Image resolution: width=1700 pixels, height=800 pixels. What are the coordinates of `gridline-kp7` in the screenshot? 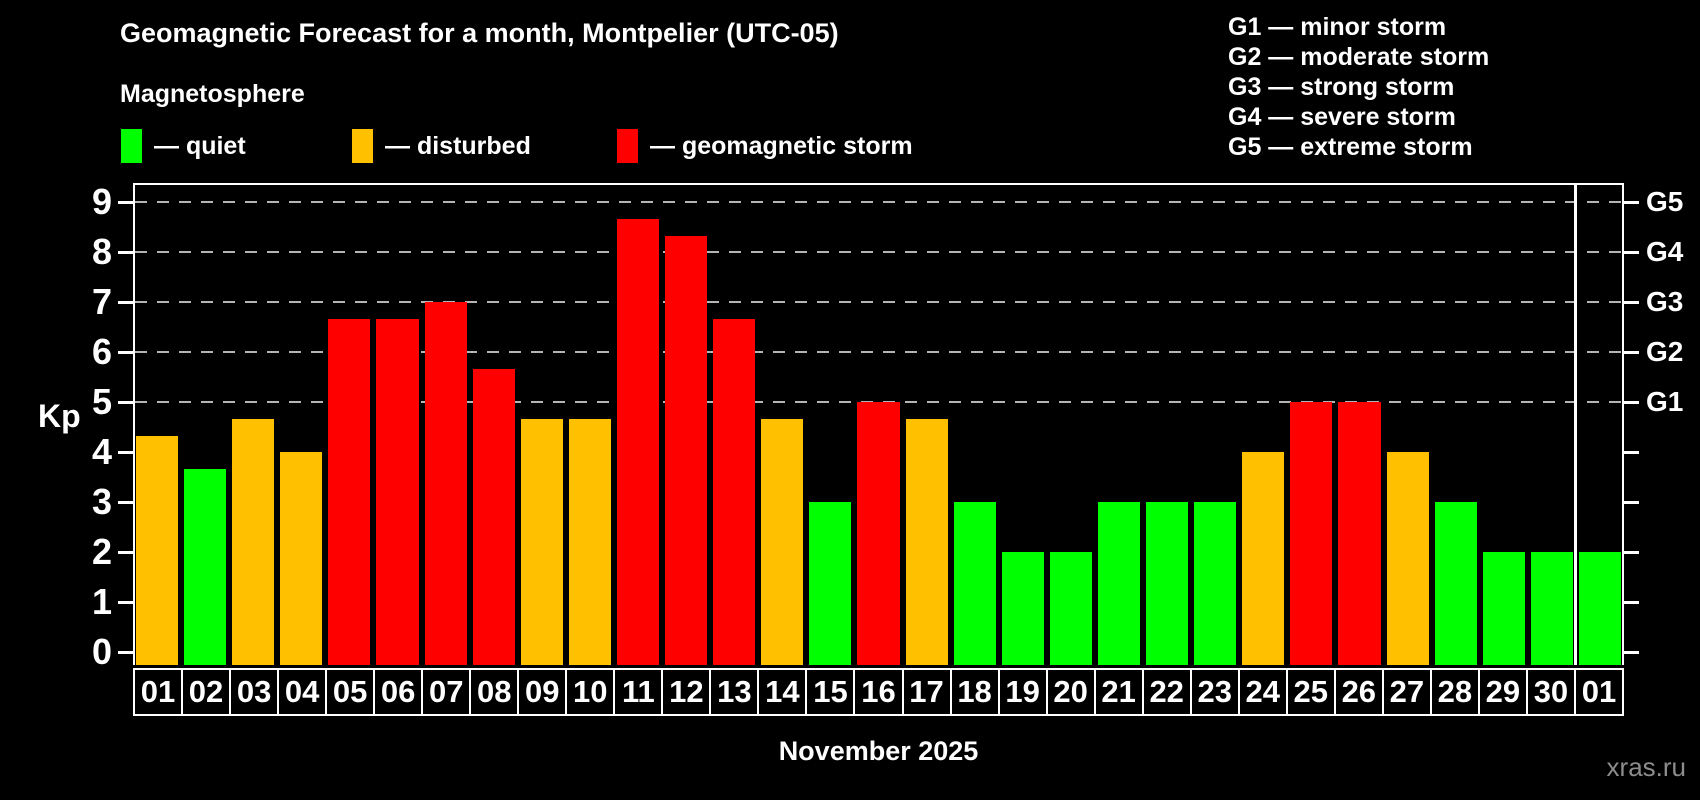 It's located at (878, 302).